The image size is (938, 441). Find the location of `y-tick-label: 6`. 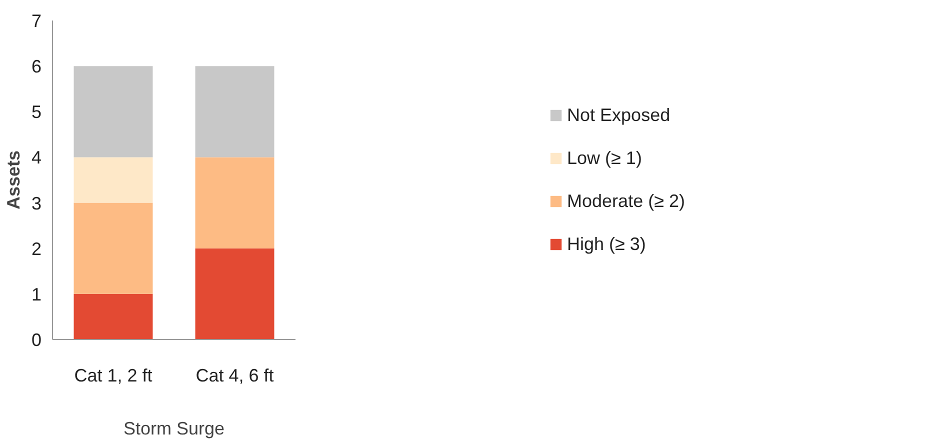

y-tick-label: 6 is located at coordinates (36, 66).